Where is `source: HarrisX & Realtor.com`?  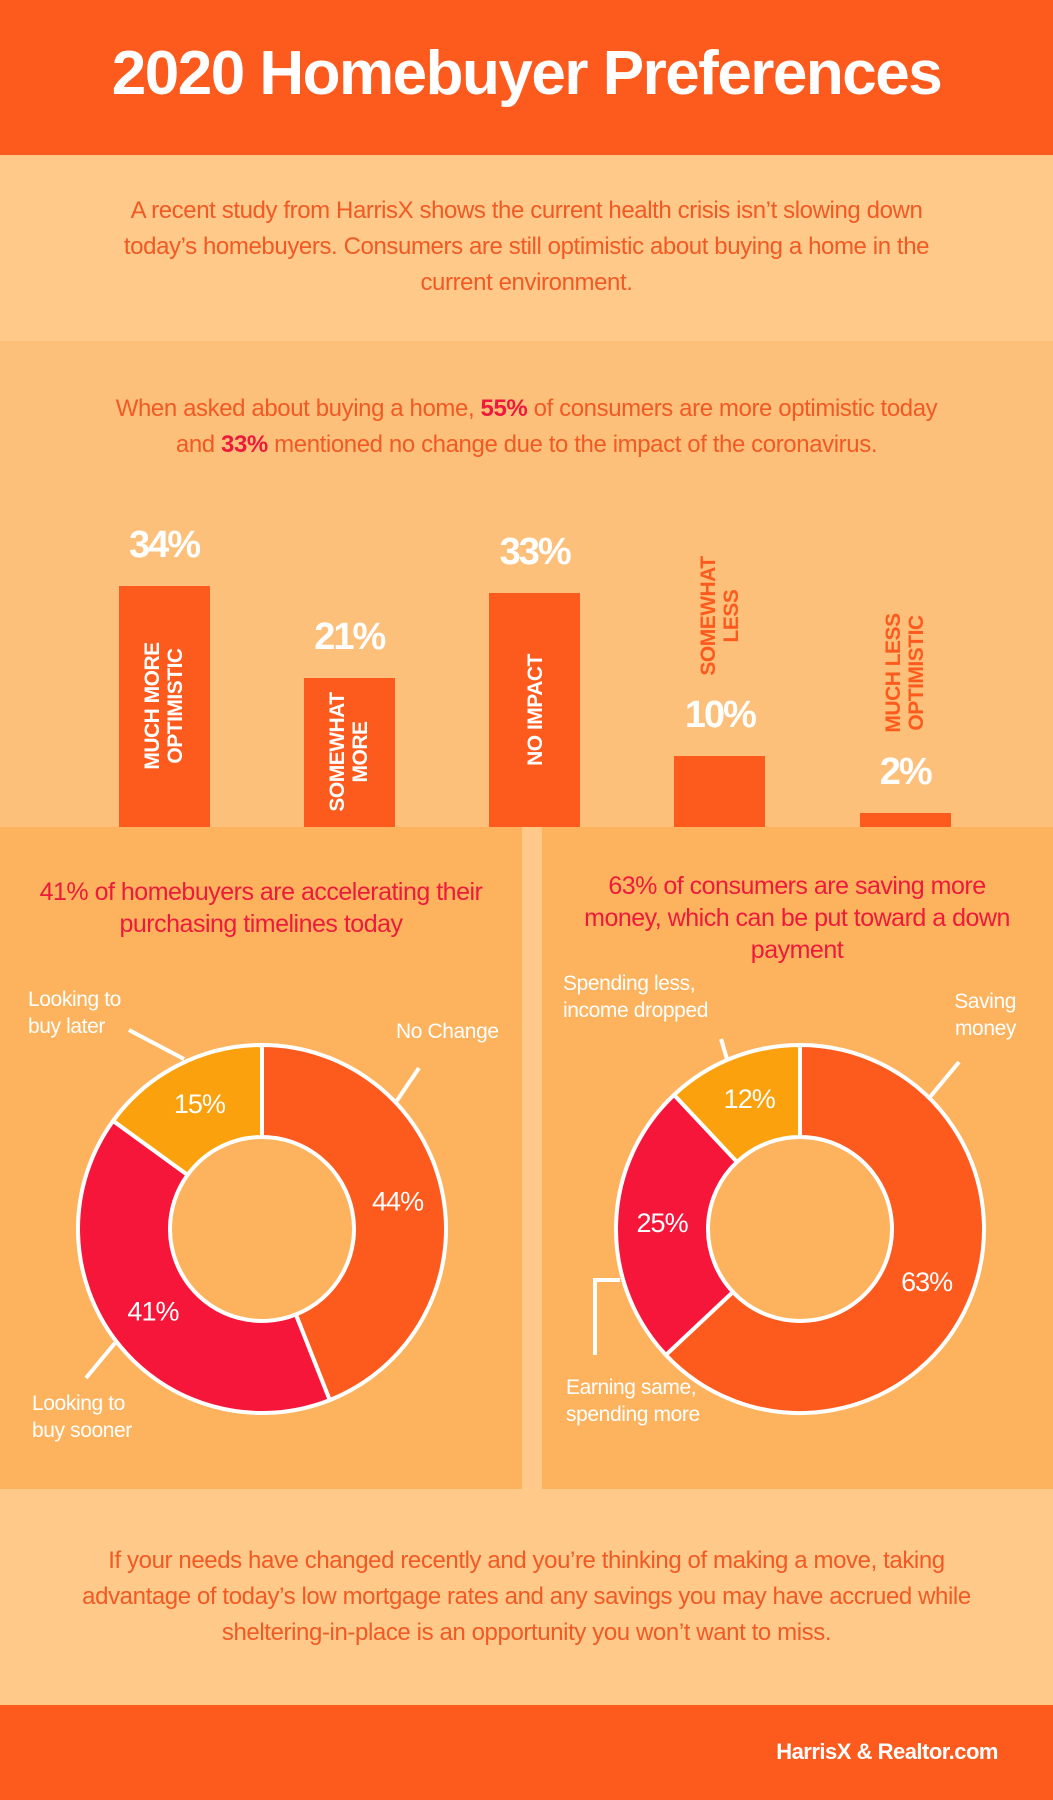
source: HarrisX & Realtor.com is located at coordinates (887, 1751).